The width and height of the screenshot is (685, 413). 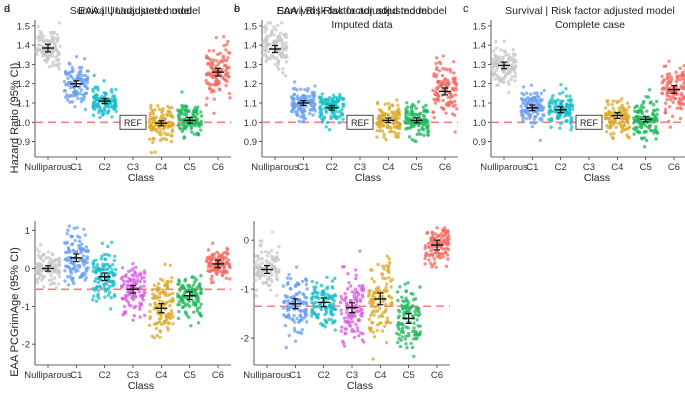 I want to click on category-c1, so click(x=295, y=307).